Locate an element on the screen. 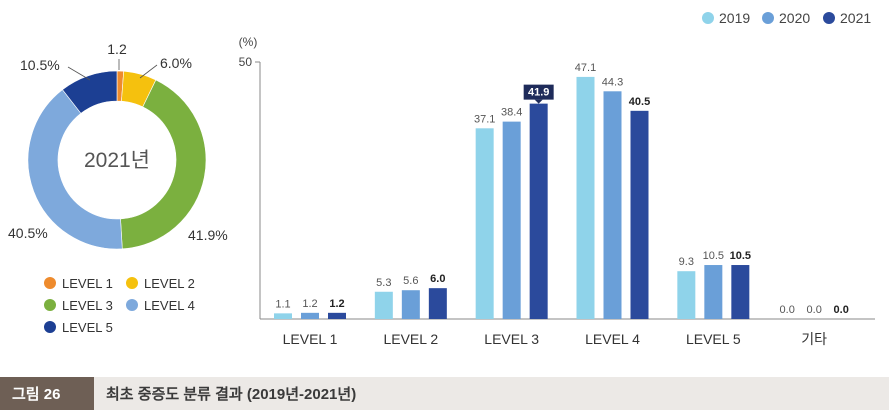  bar-legend-label: 2020 is located at coordinates (794, 18).